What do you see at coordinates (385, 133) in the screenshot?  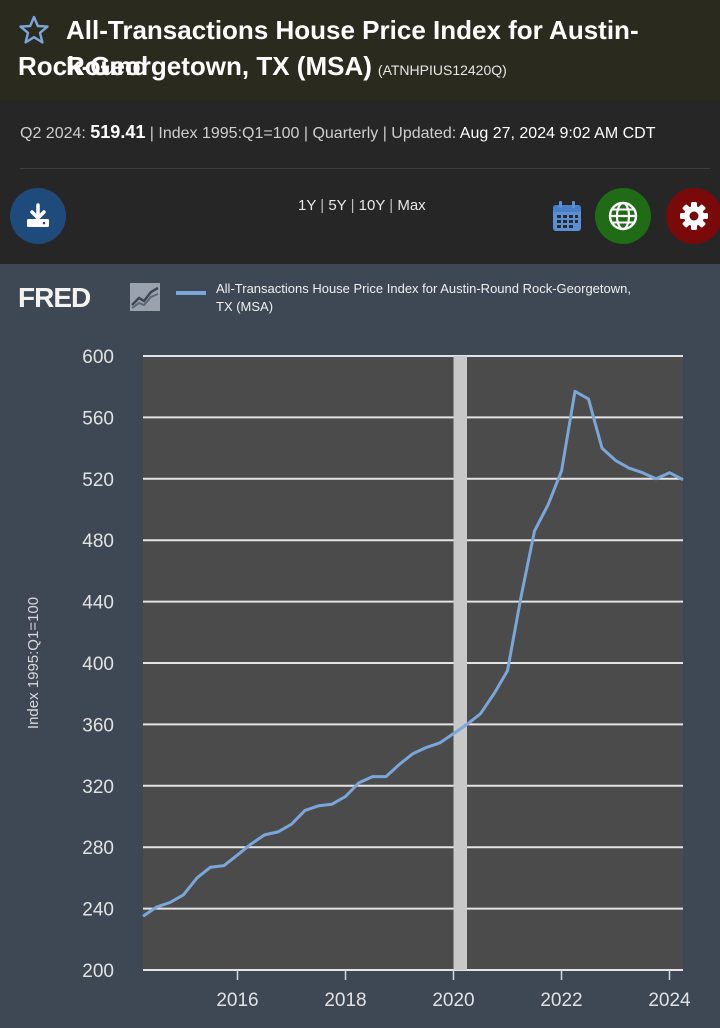 I see `meta-sep-3: |` at bounding box center [385, 133].